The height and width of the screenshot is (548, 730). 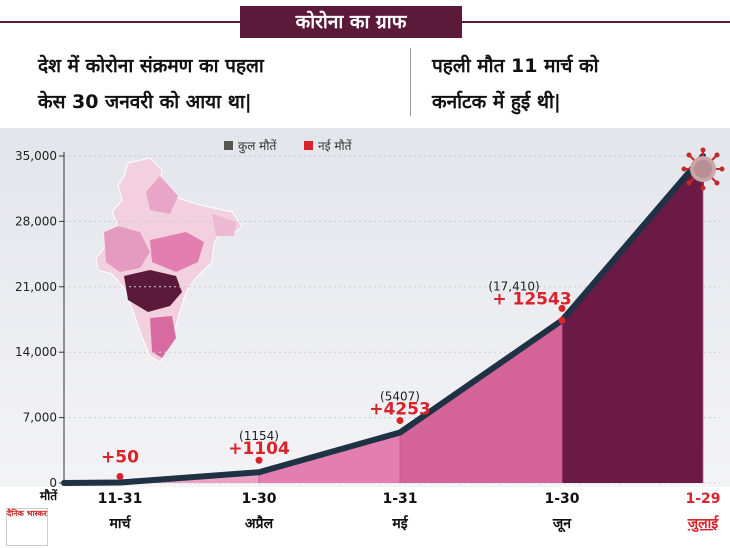 I want to click on x-category-range: 1-31, so click(x=399, y=499).